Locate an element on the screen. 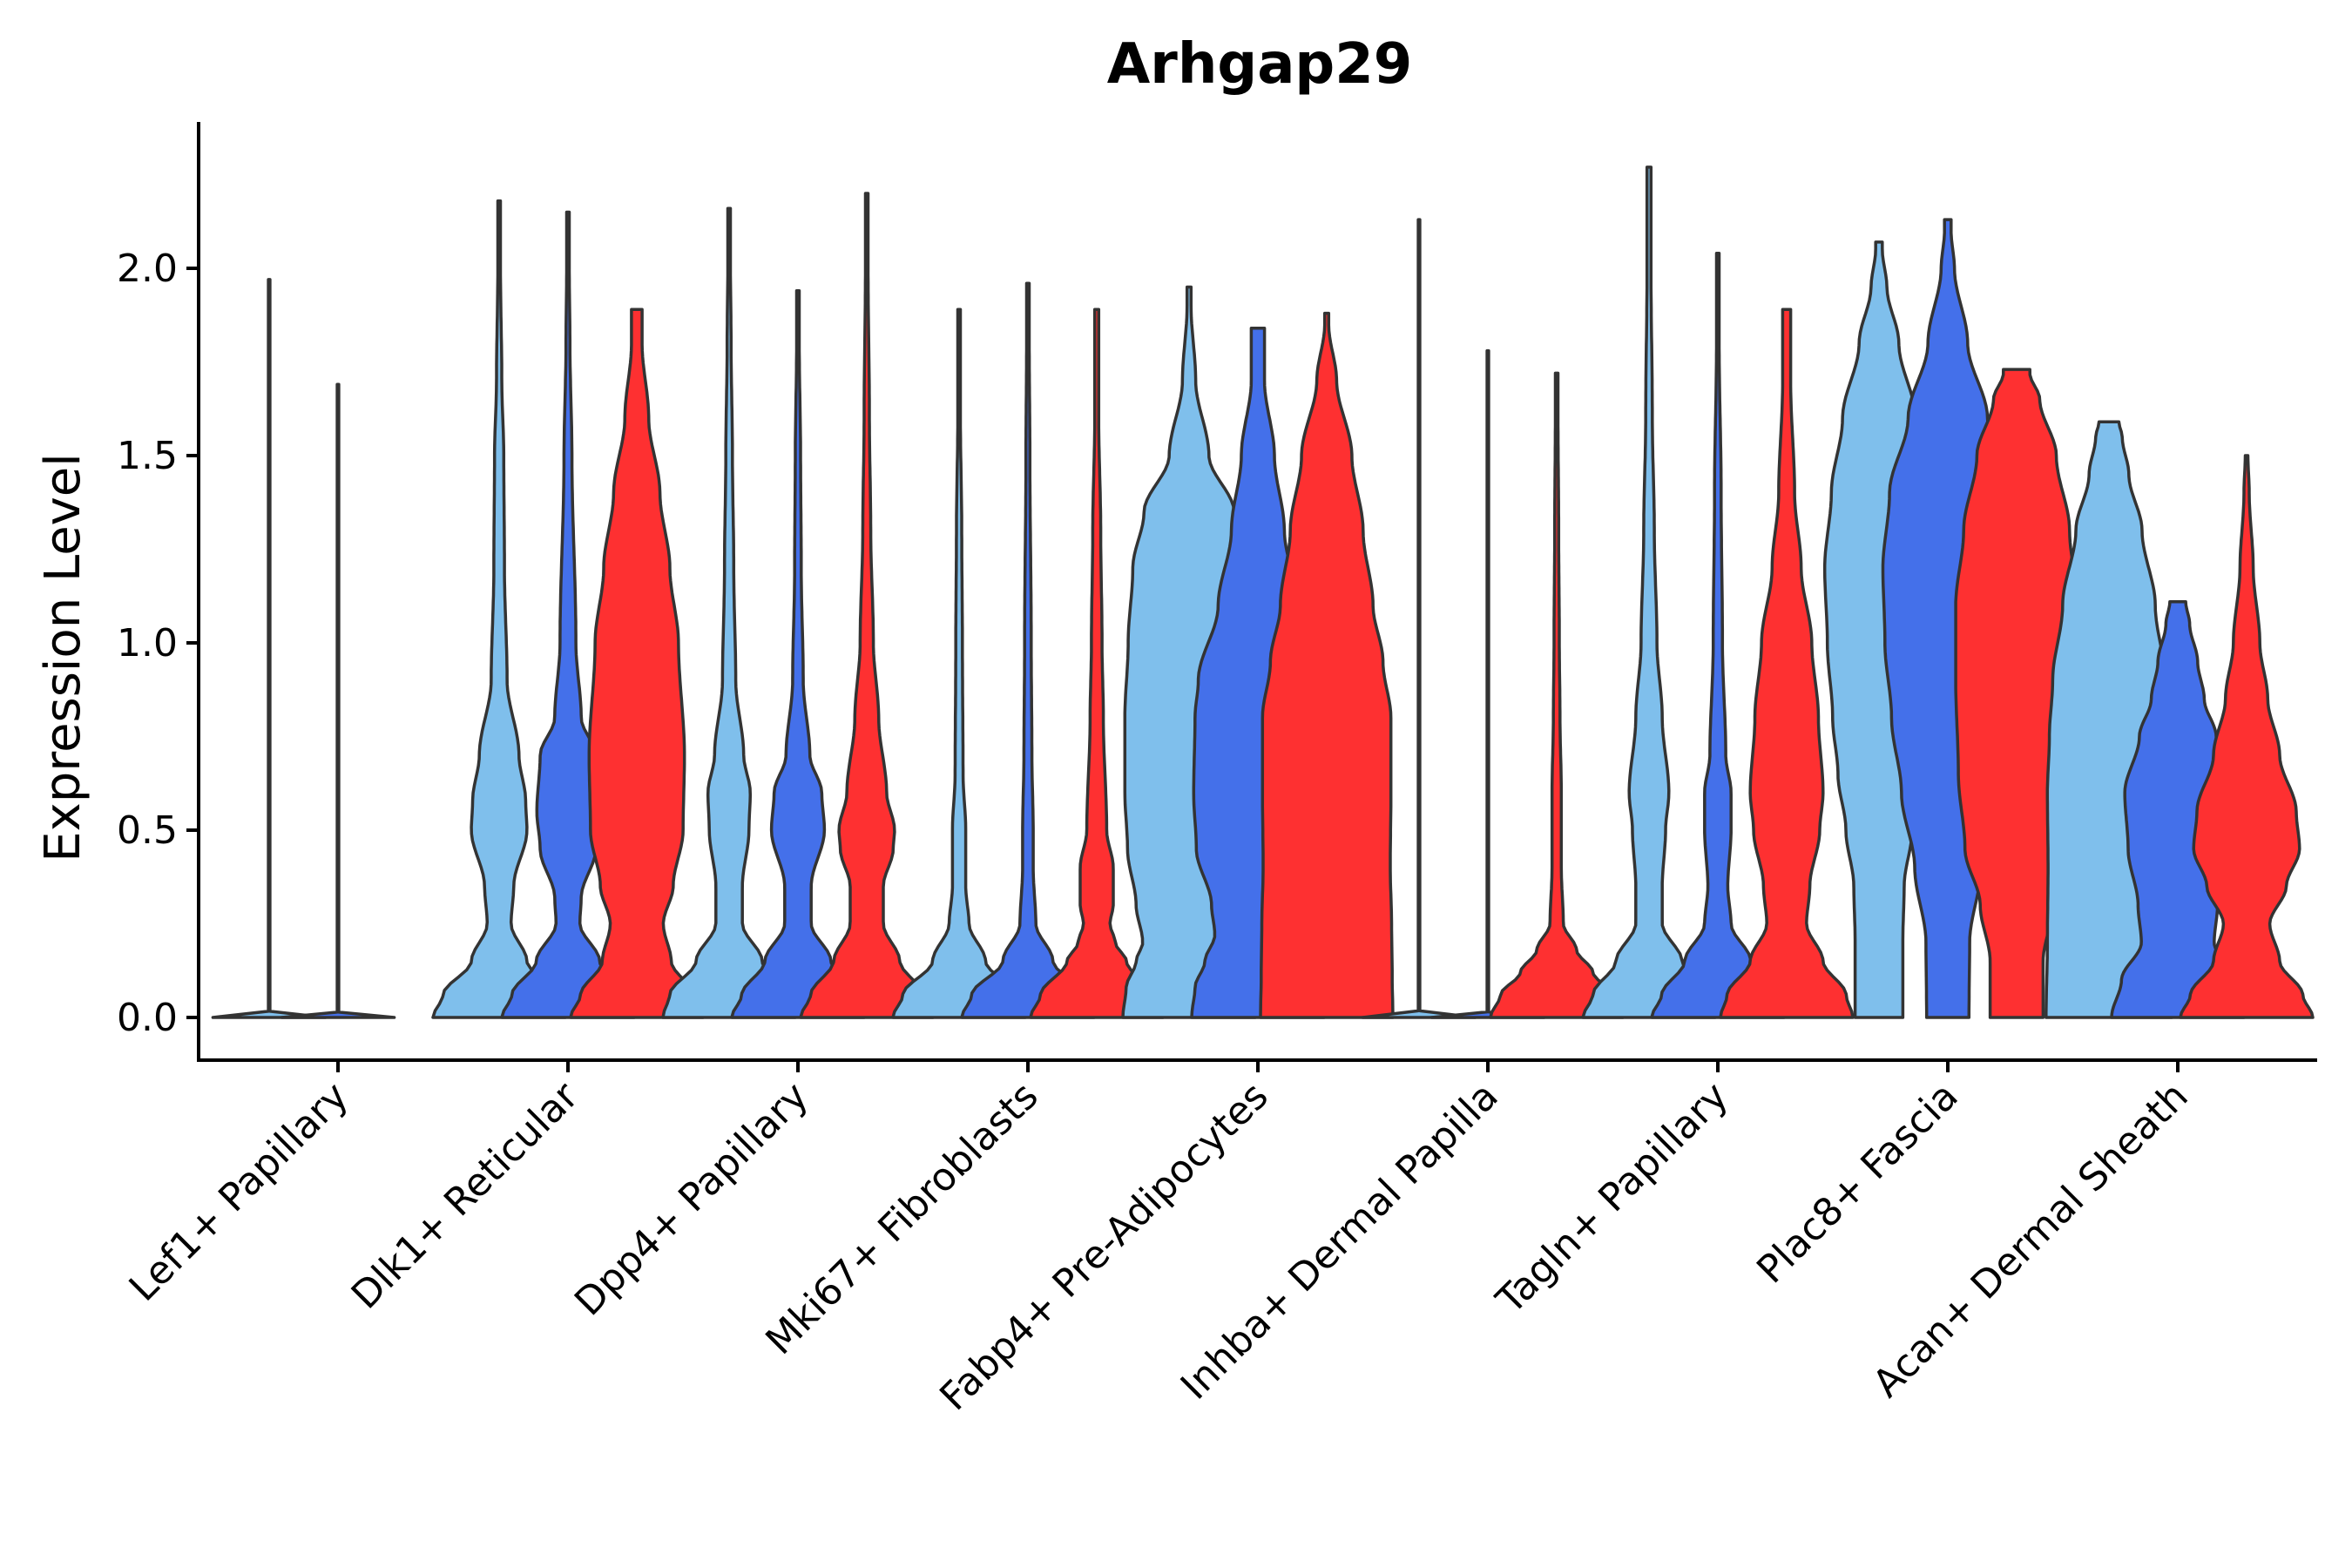  y-tick-label: 2.0 is located at coordinates (147, 269).